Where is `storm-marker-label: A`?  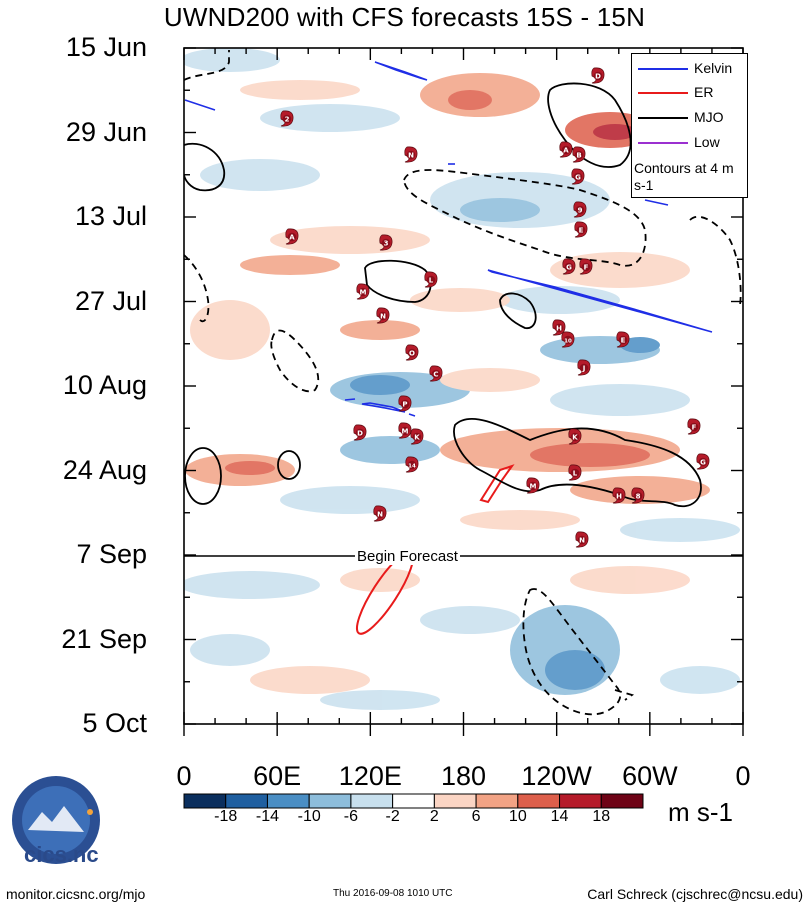
storm-marker-label: A is located at coordinates (566, 151).